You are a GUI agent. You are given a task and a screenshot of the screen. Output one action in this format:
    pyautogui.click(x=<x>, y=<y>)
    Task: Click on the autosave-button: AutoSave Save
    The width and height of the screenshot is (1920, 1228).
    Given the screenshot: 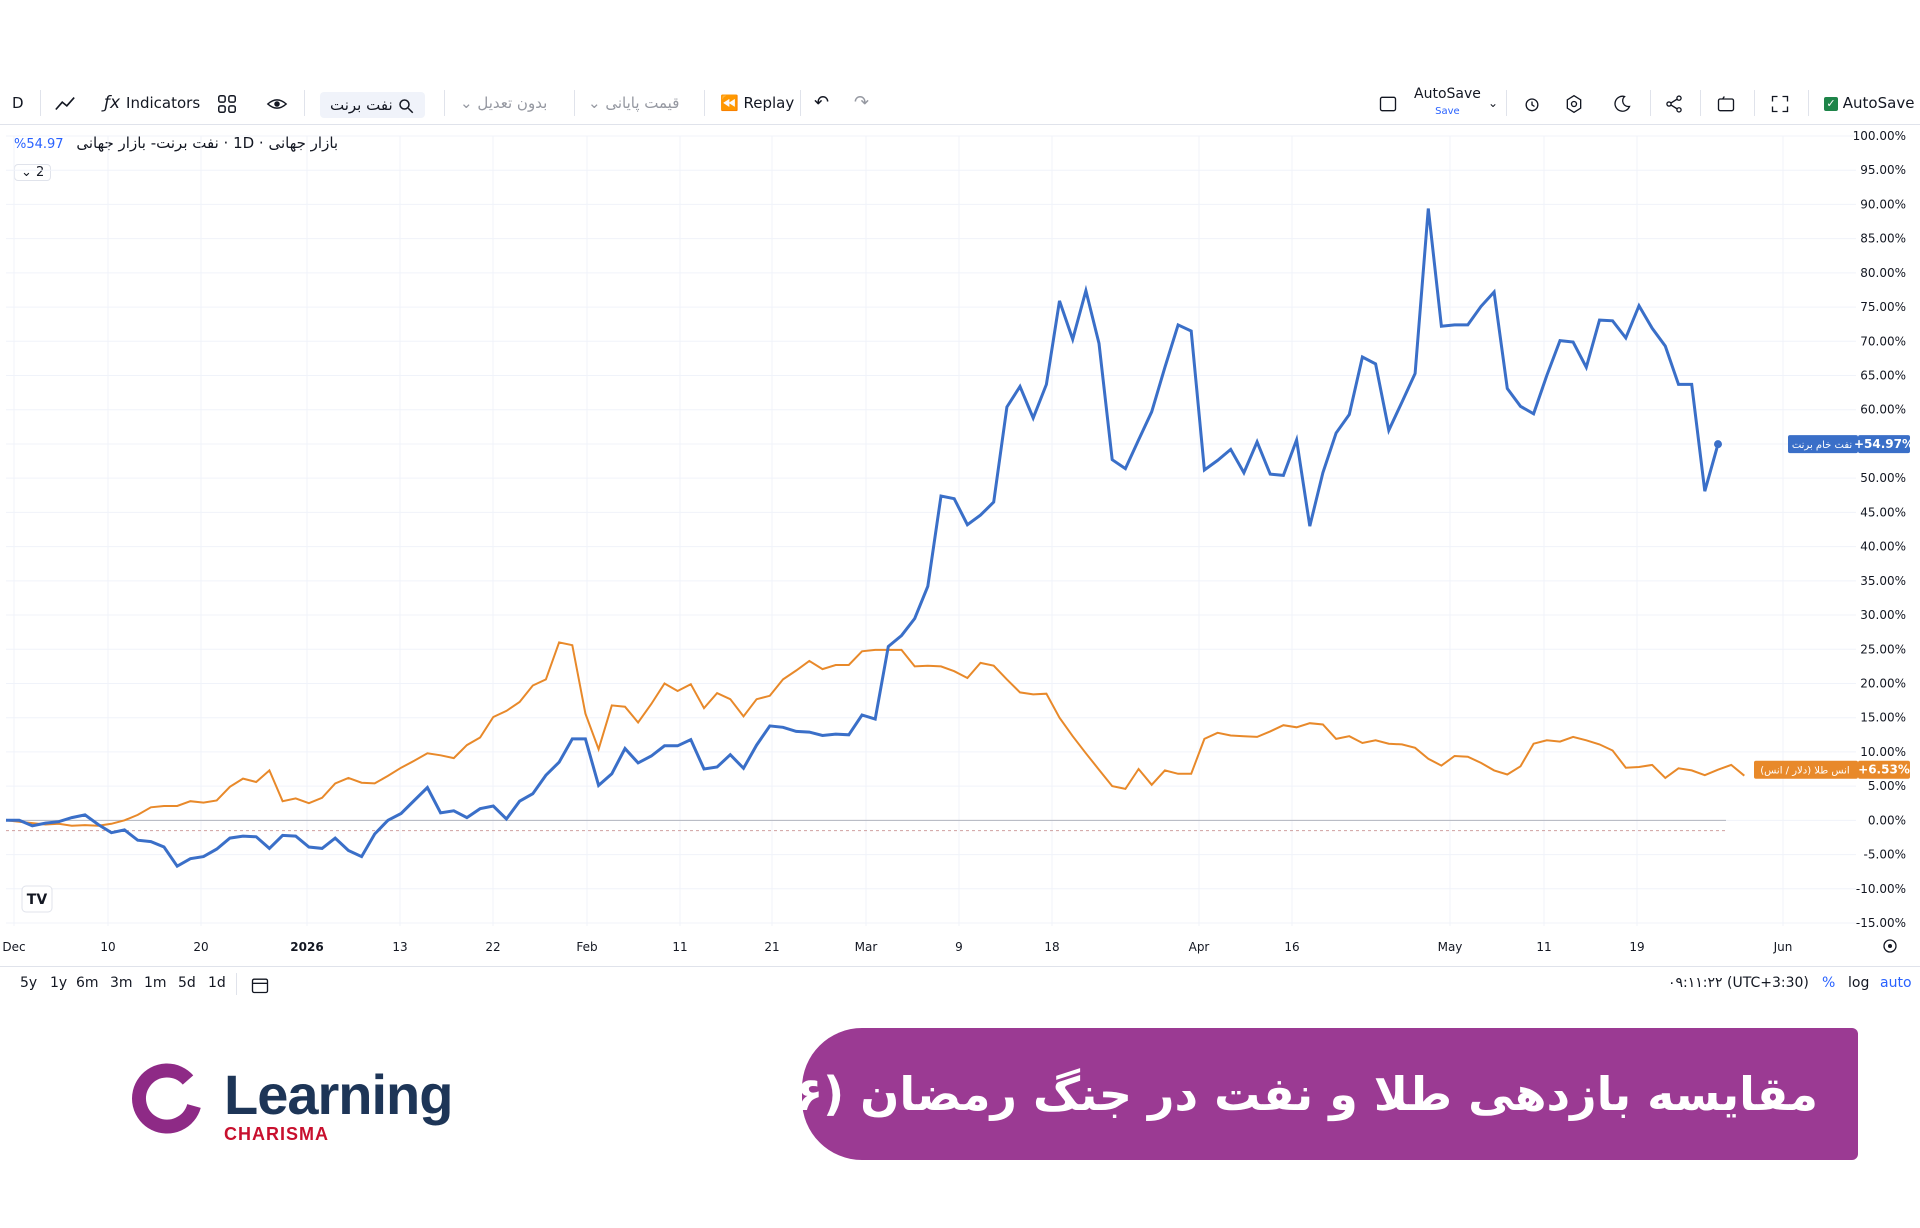 What is the action you would take?
    pyautogui.click(x=1447, y=101)
    